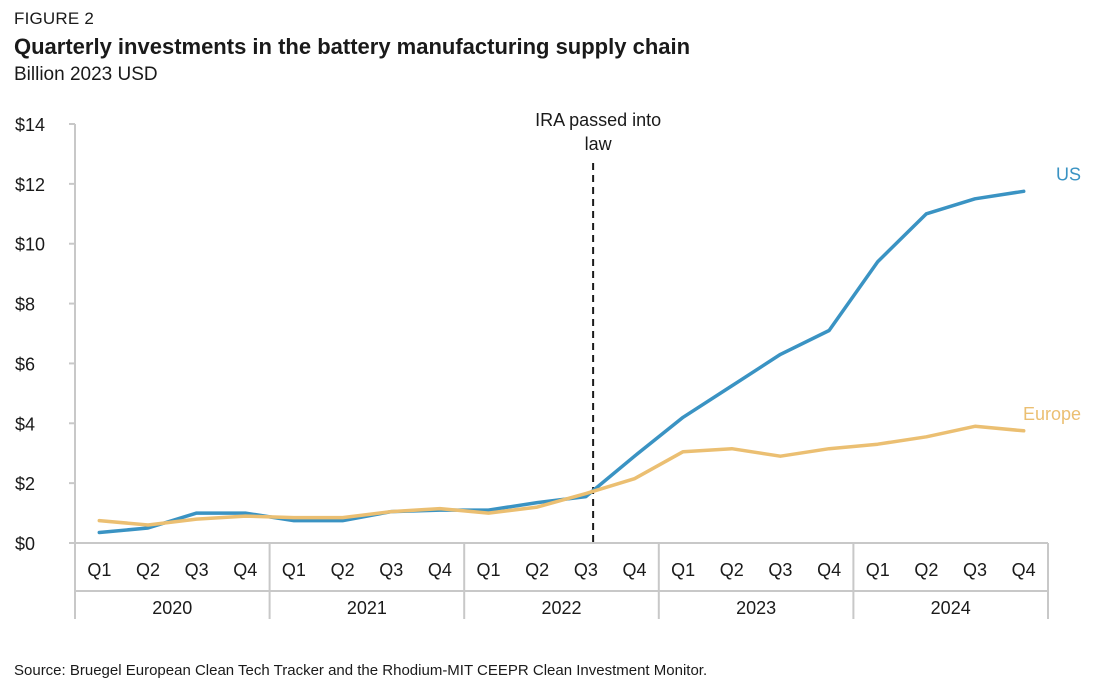  Describe the element at coordinates (598, 120) in the screenshot. I see `ira-annotation-text: IRA passed into` at that location.